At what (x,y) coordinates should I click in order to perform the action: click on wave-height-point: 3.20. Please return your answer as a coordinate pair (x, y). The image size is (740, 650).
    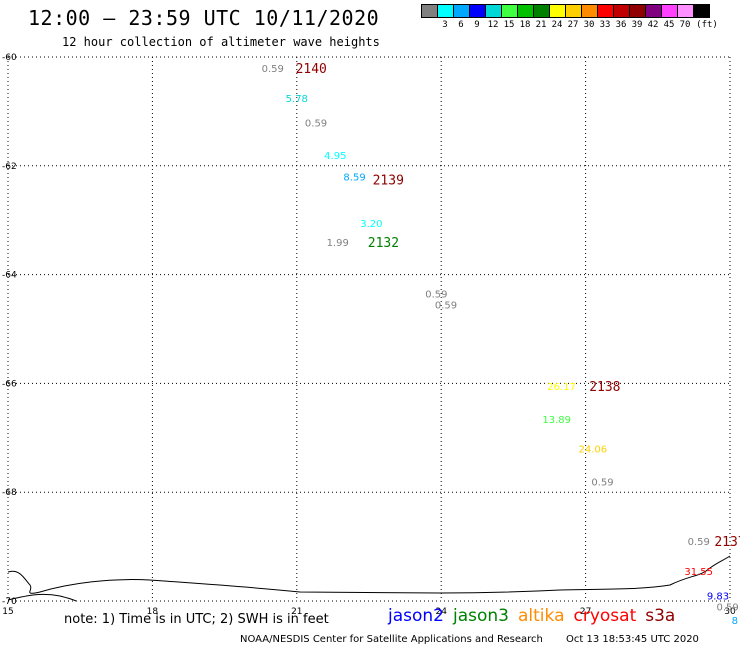
    Looking at the image, I should click on (371, 224).